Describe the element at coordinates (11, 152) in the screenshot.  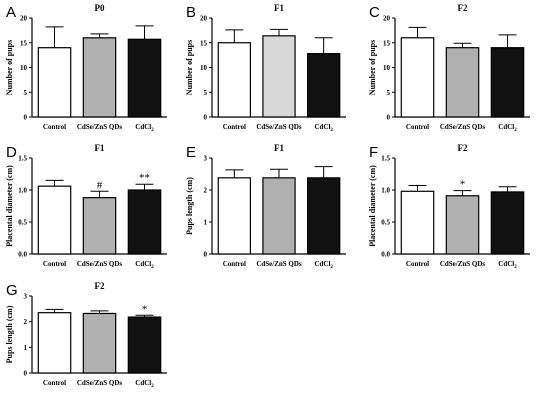
I see `panel-letter: D` at that location.